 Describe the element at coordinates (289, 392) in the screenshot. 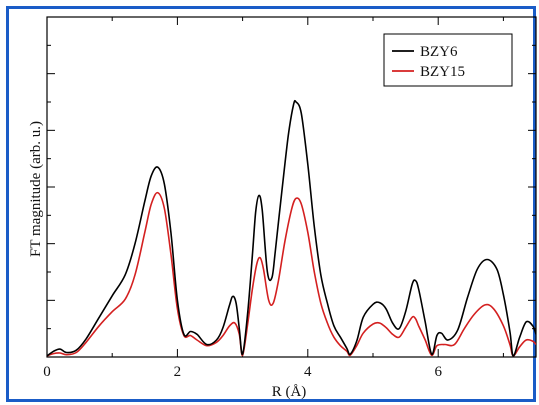

I see `x-axis-title: R (Å)` at that location.